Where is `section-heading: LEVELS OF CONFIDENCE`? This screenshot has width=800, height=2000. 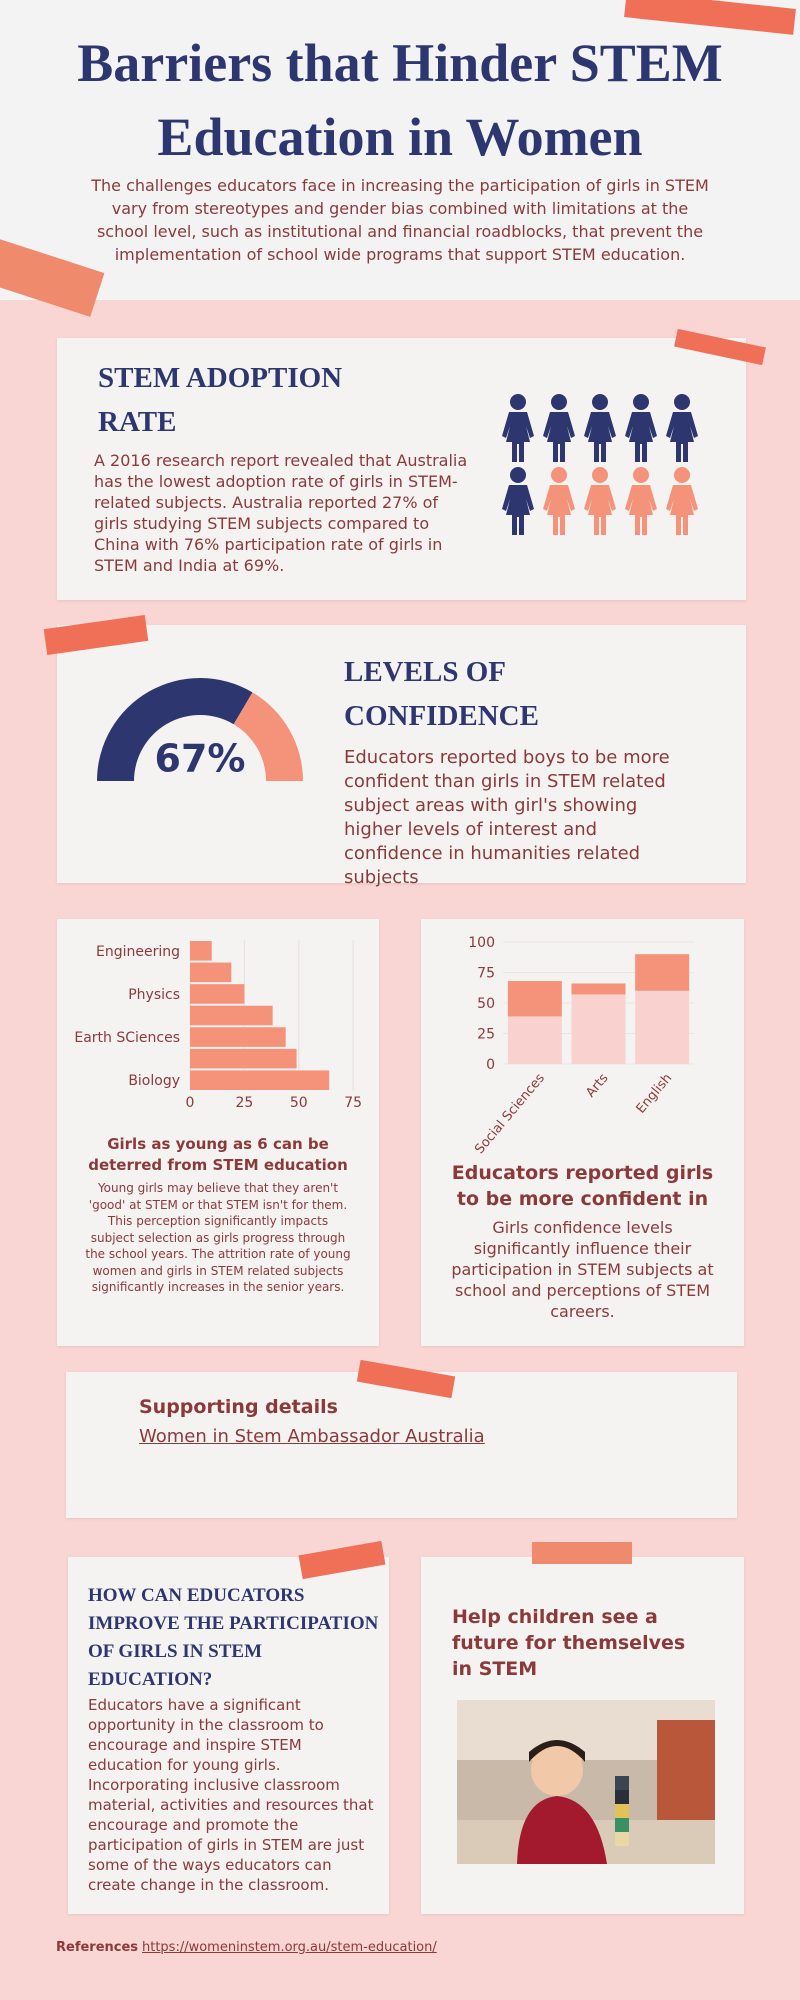
section-heading: LEVELS OF CONFIDENCE is located at coordinates (441, 694).